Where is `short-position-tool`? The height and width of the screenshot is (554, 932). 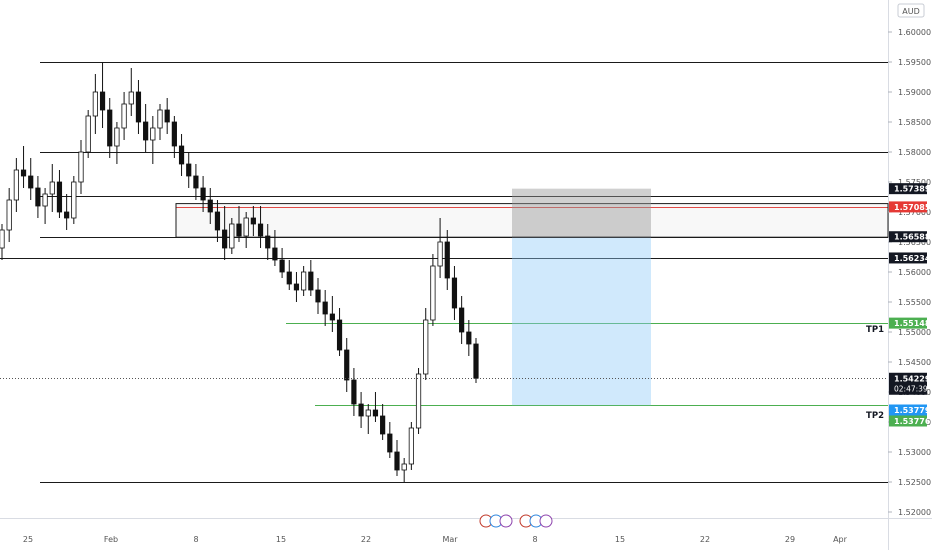
short-position-tool is located at coordinates (581, 297).